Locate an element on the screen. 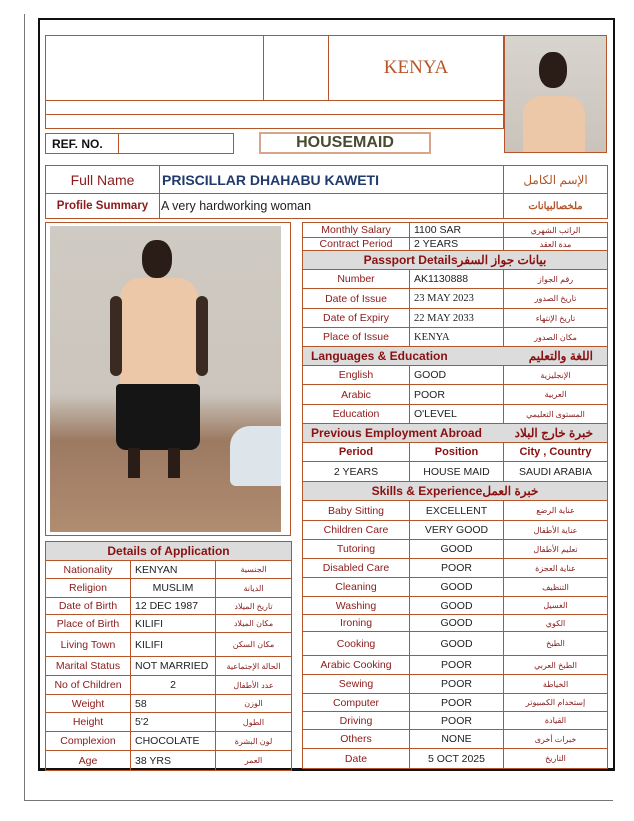 This screenshot has width=634, height=821. field-value: 23 MAY 2023 is located at coordinates (456, 298).